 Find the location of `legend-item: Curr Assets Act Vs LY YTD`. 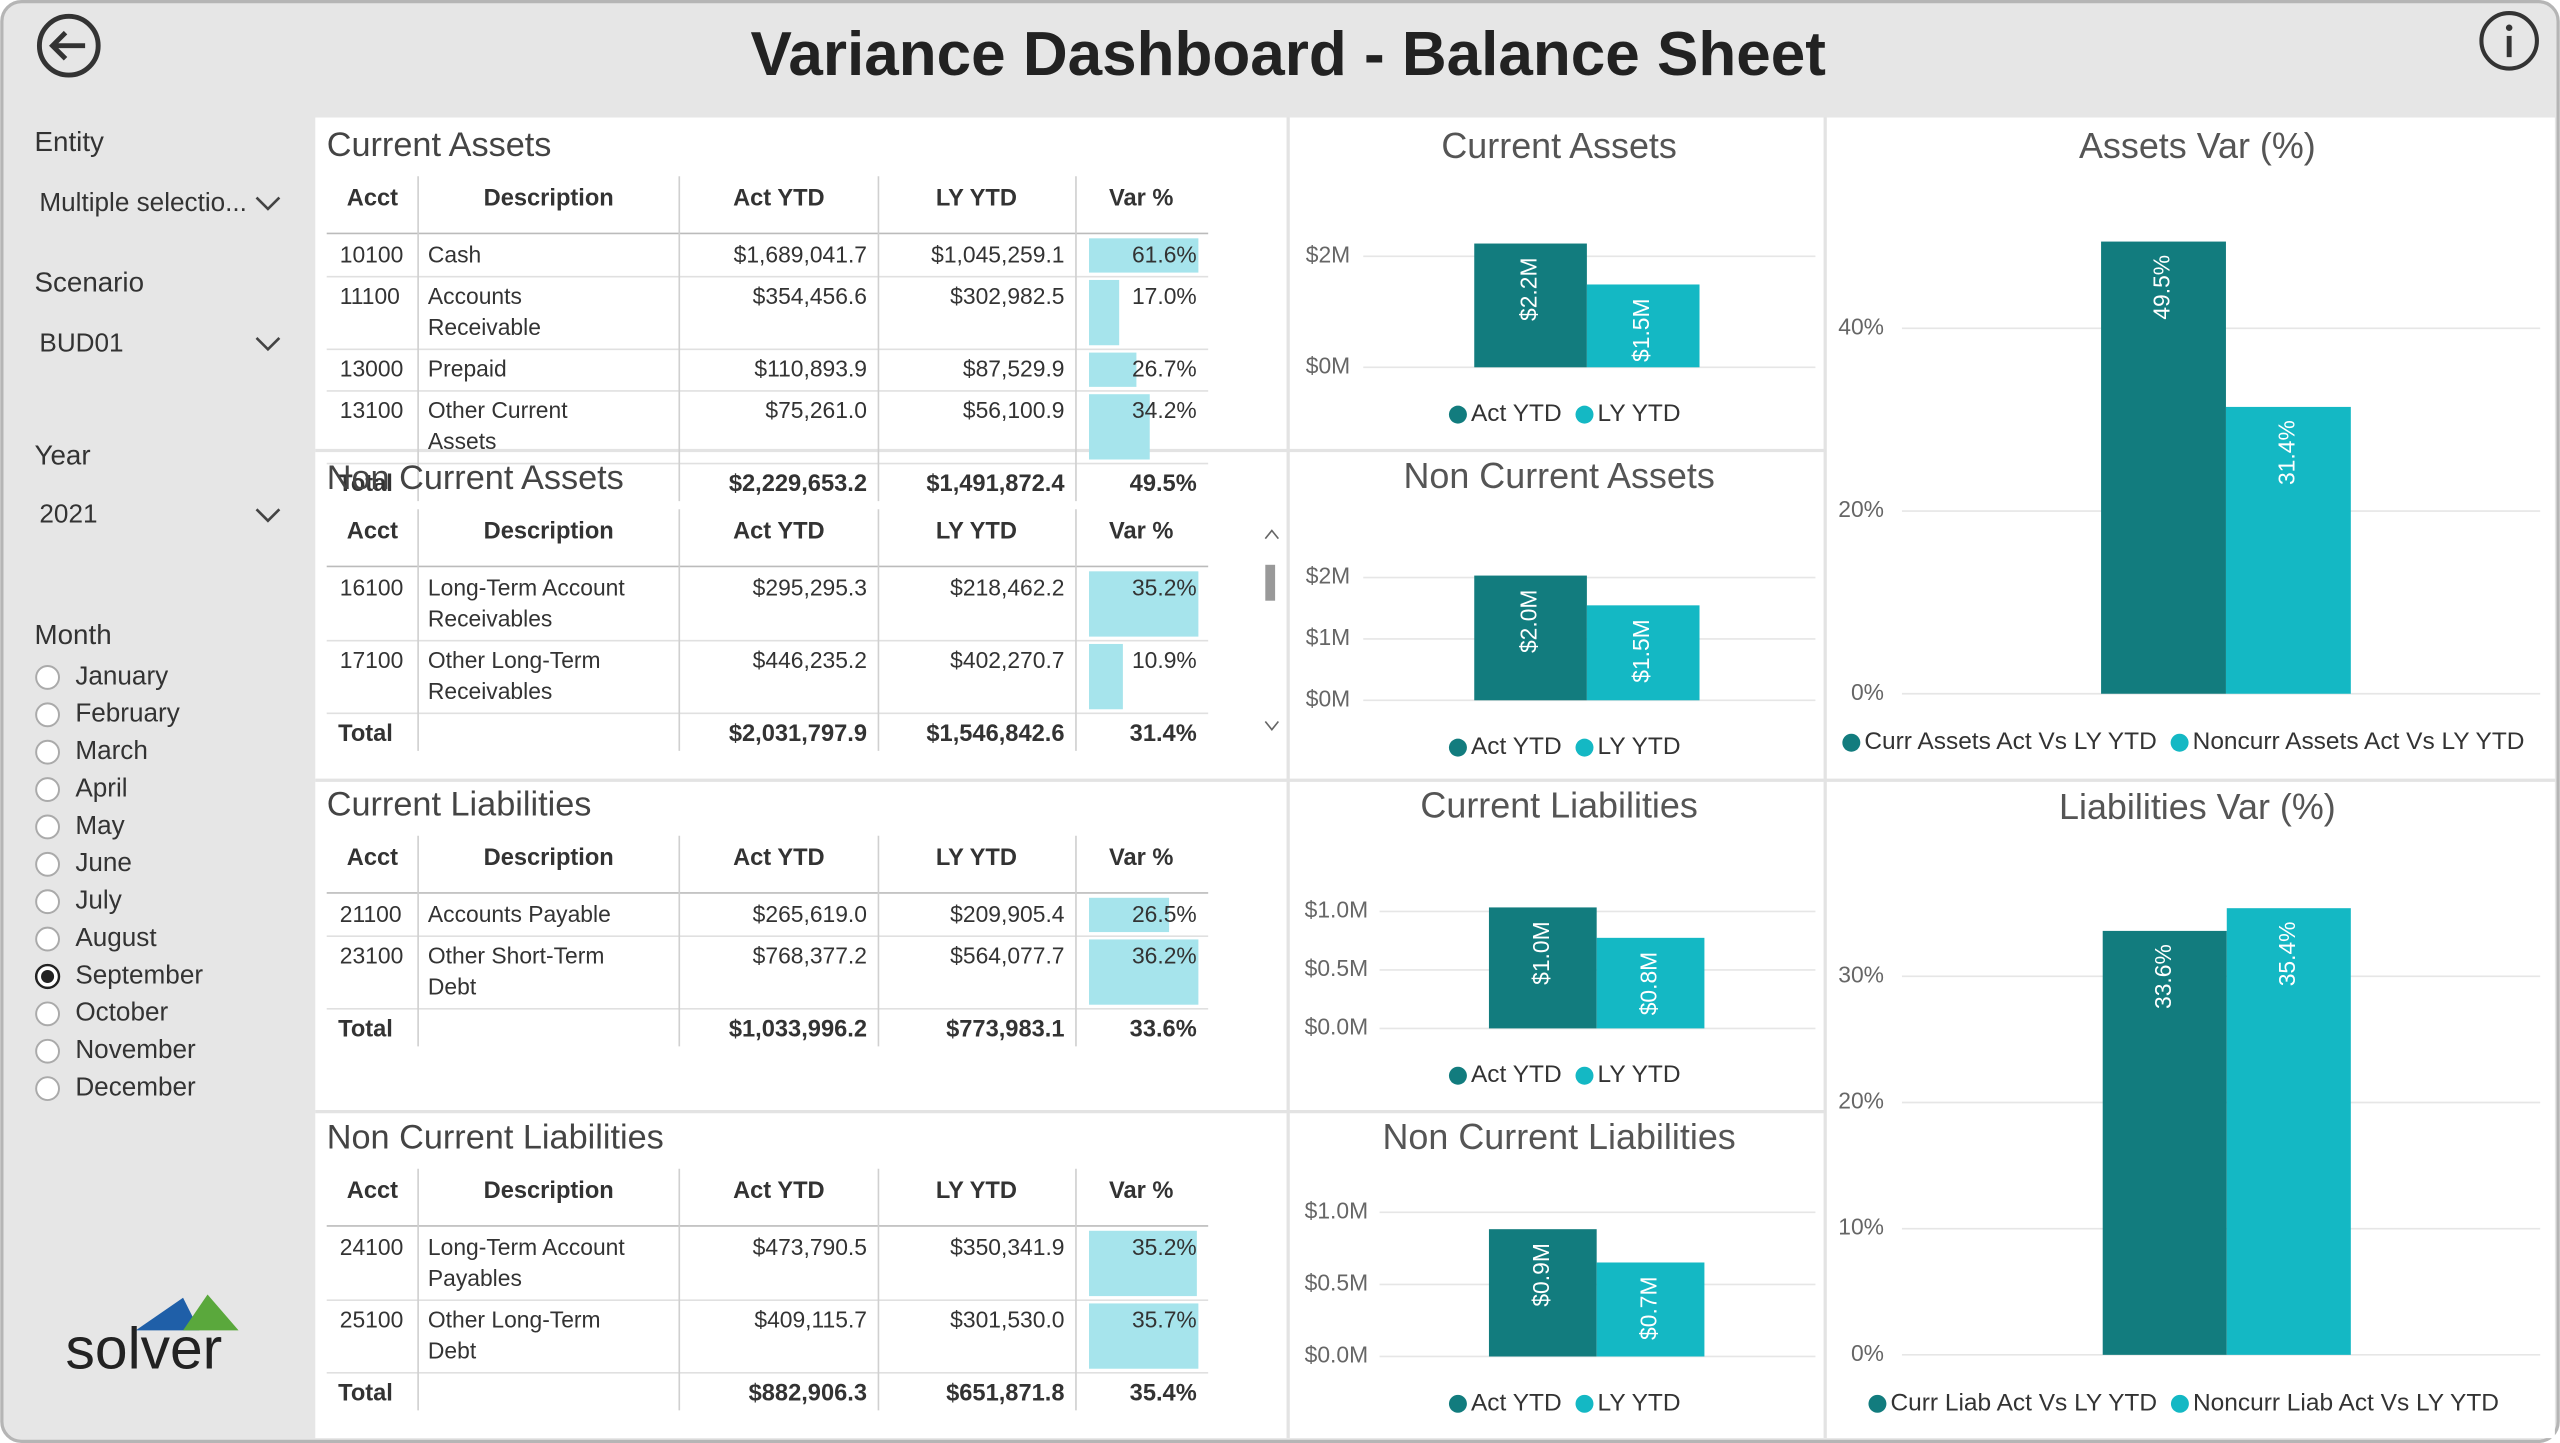

legend-item: Curr Assets Act Vs LY YTD is located at coordinates (1999, 741).